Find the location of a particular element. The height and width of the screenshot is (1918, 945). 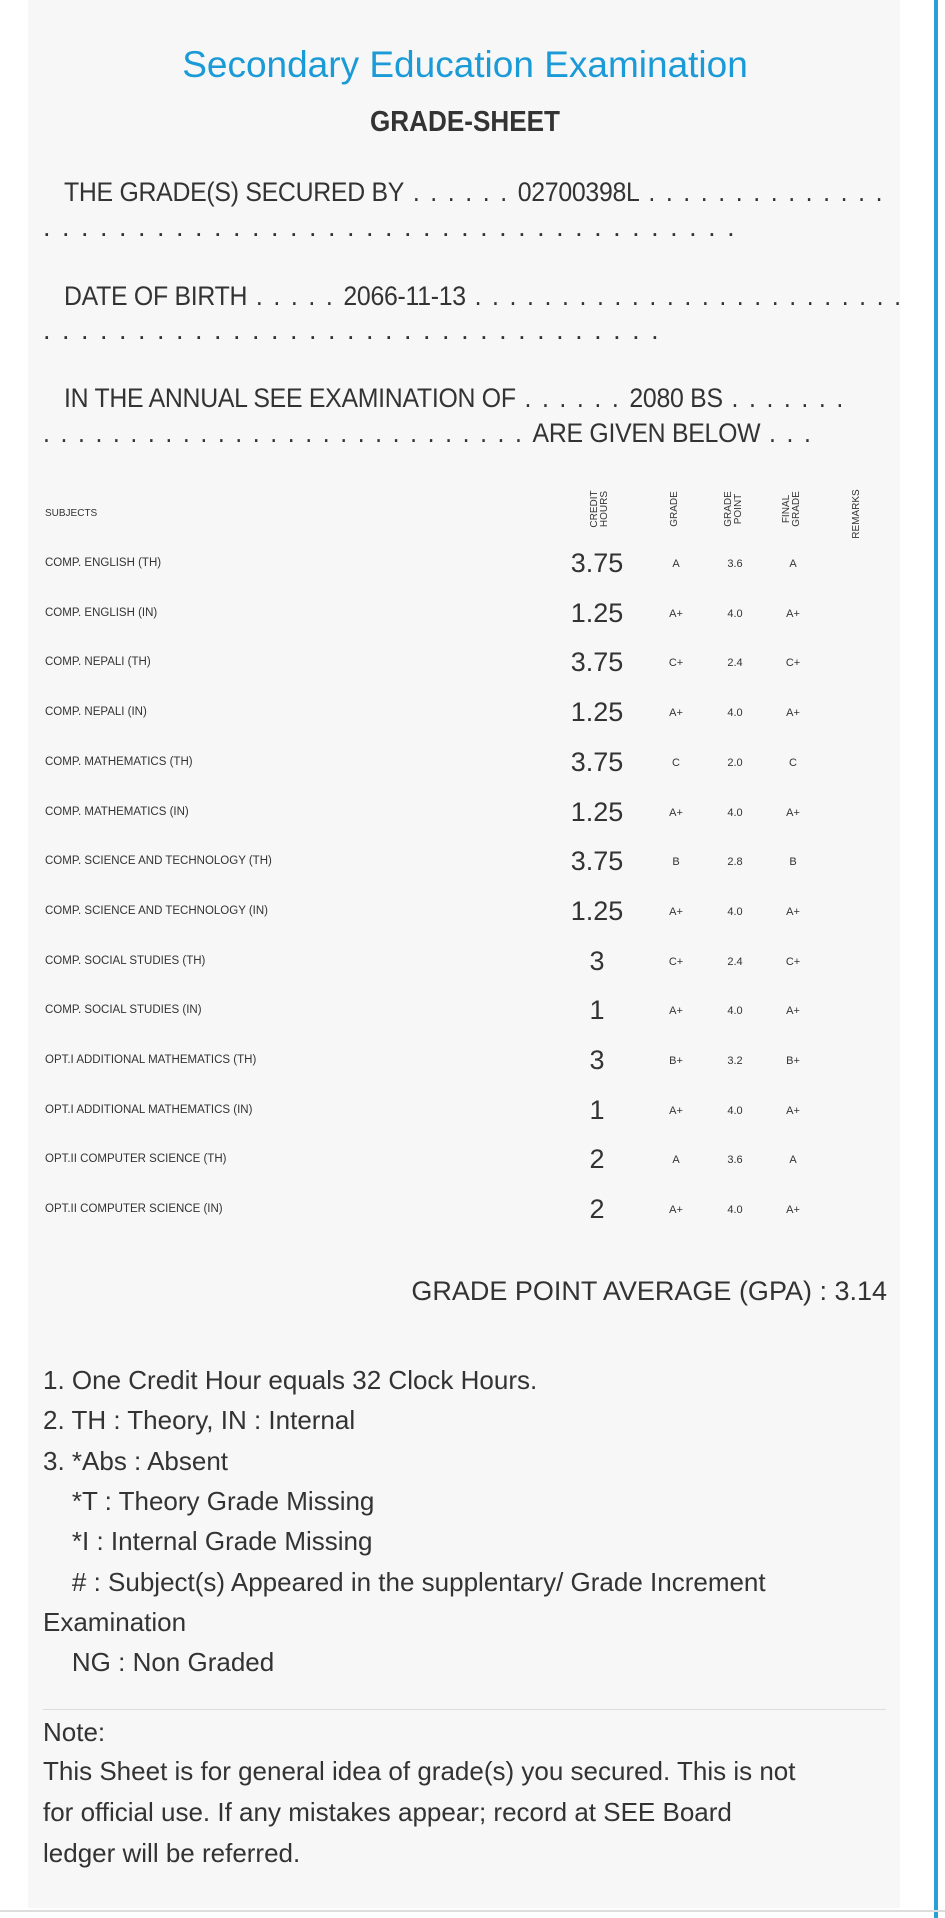

grade-point: 3.2 is located at coordinates (735, 1061).